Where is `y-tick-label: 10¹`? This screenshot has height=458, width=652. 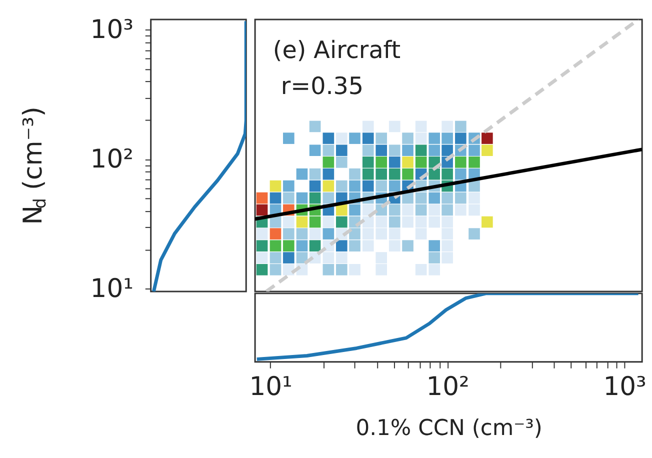 y-tick-label: 10¹ is located at coordinates (112, 289).